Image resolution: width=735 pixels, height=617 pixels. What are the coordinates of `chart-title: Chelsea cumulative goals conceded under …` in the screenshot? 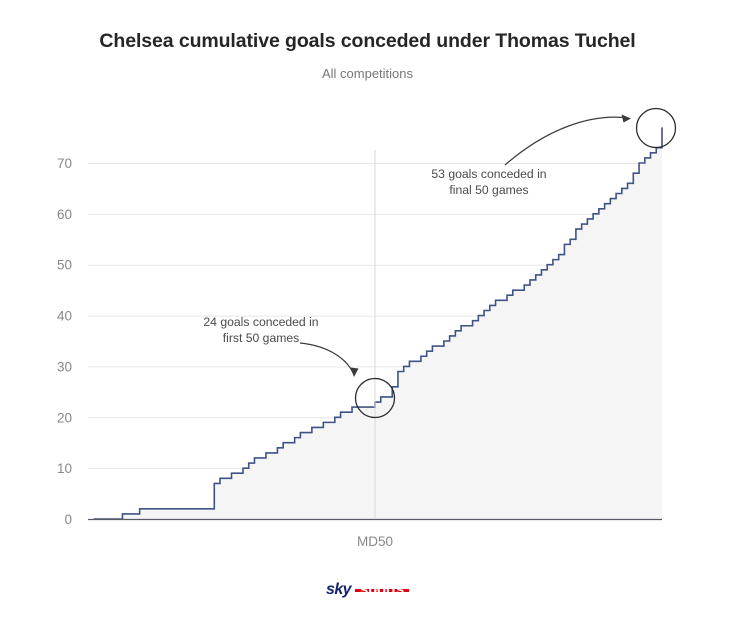 It's located at (367, 41).